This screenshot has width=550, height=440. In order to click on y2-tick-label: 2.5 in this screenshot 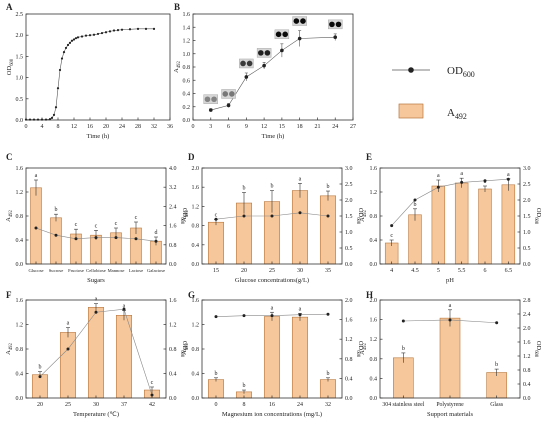, I will do `click(349, 185)`.